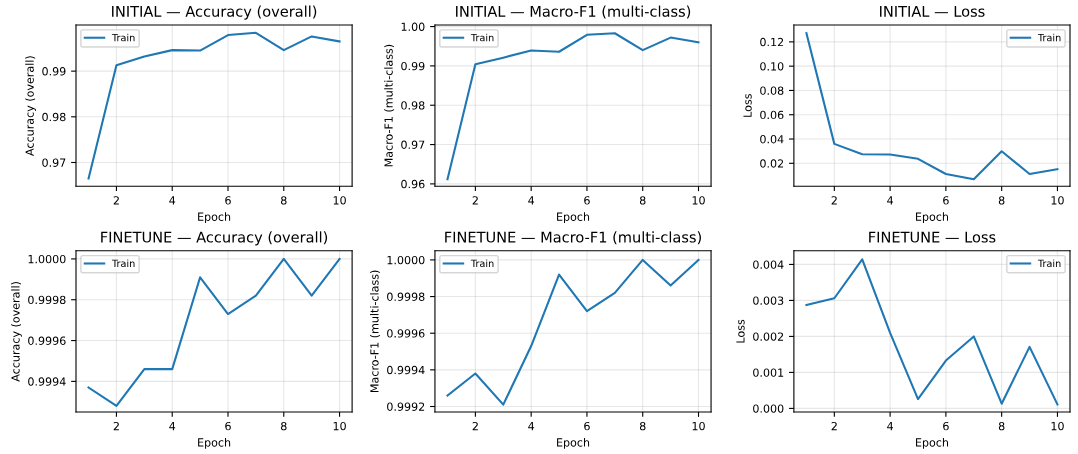  I want to click on y-tick-label: 0.04, so click(772, 139).